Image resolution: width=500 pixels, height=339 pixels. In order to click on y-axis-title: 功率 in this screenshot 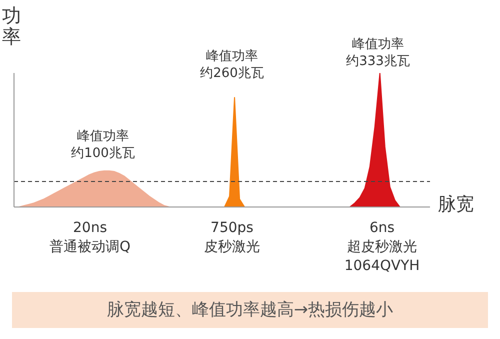, I will do `click(12, 26)`.